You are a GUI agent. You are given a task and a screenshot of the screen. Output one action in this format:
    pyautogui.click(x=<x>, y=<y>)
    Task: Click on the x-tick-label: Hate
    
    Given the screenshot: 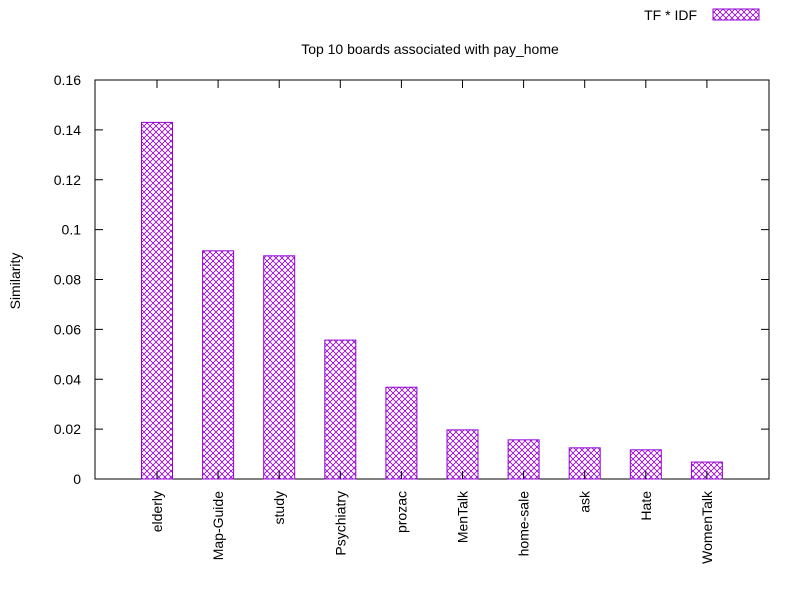 What is the action you would take?
    pyautogui.click(x=646, y=506)
    